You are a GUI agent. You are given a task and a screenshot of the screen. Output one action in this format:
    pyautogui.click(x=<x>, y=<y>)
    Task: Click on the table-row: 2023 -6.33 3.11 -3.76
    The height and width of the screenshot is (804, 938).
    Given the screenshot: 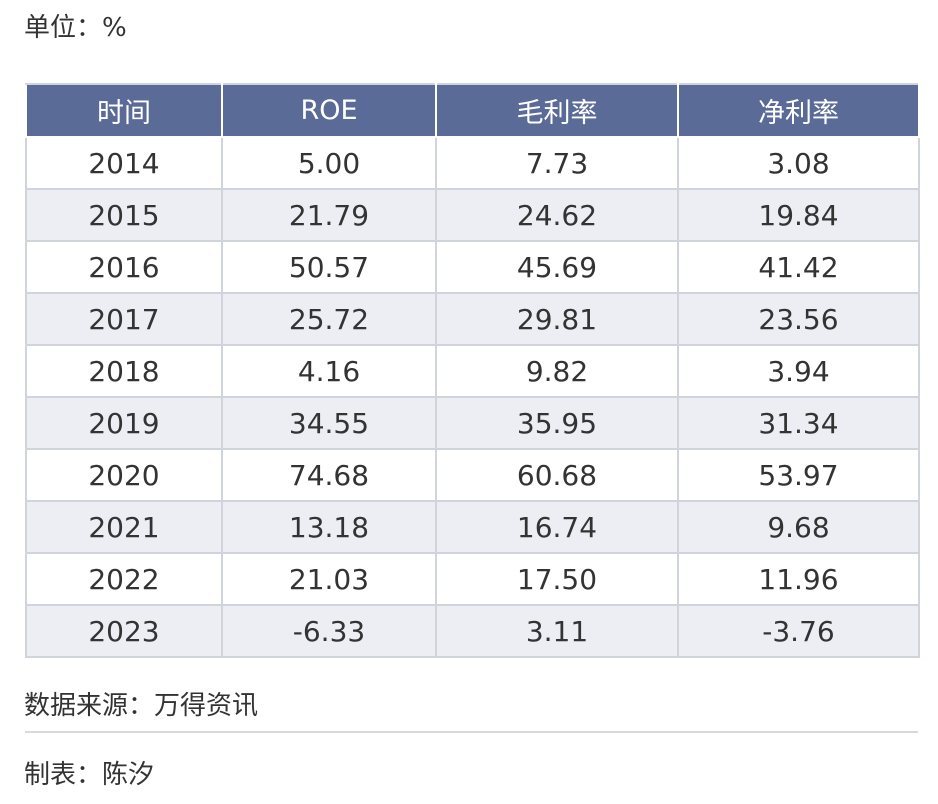 What is the action you would take?
    pyautogui.click(x=472, y=631)
    